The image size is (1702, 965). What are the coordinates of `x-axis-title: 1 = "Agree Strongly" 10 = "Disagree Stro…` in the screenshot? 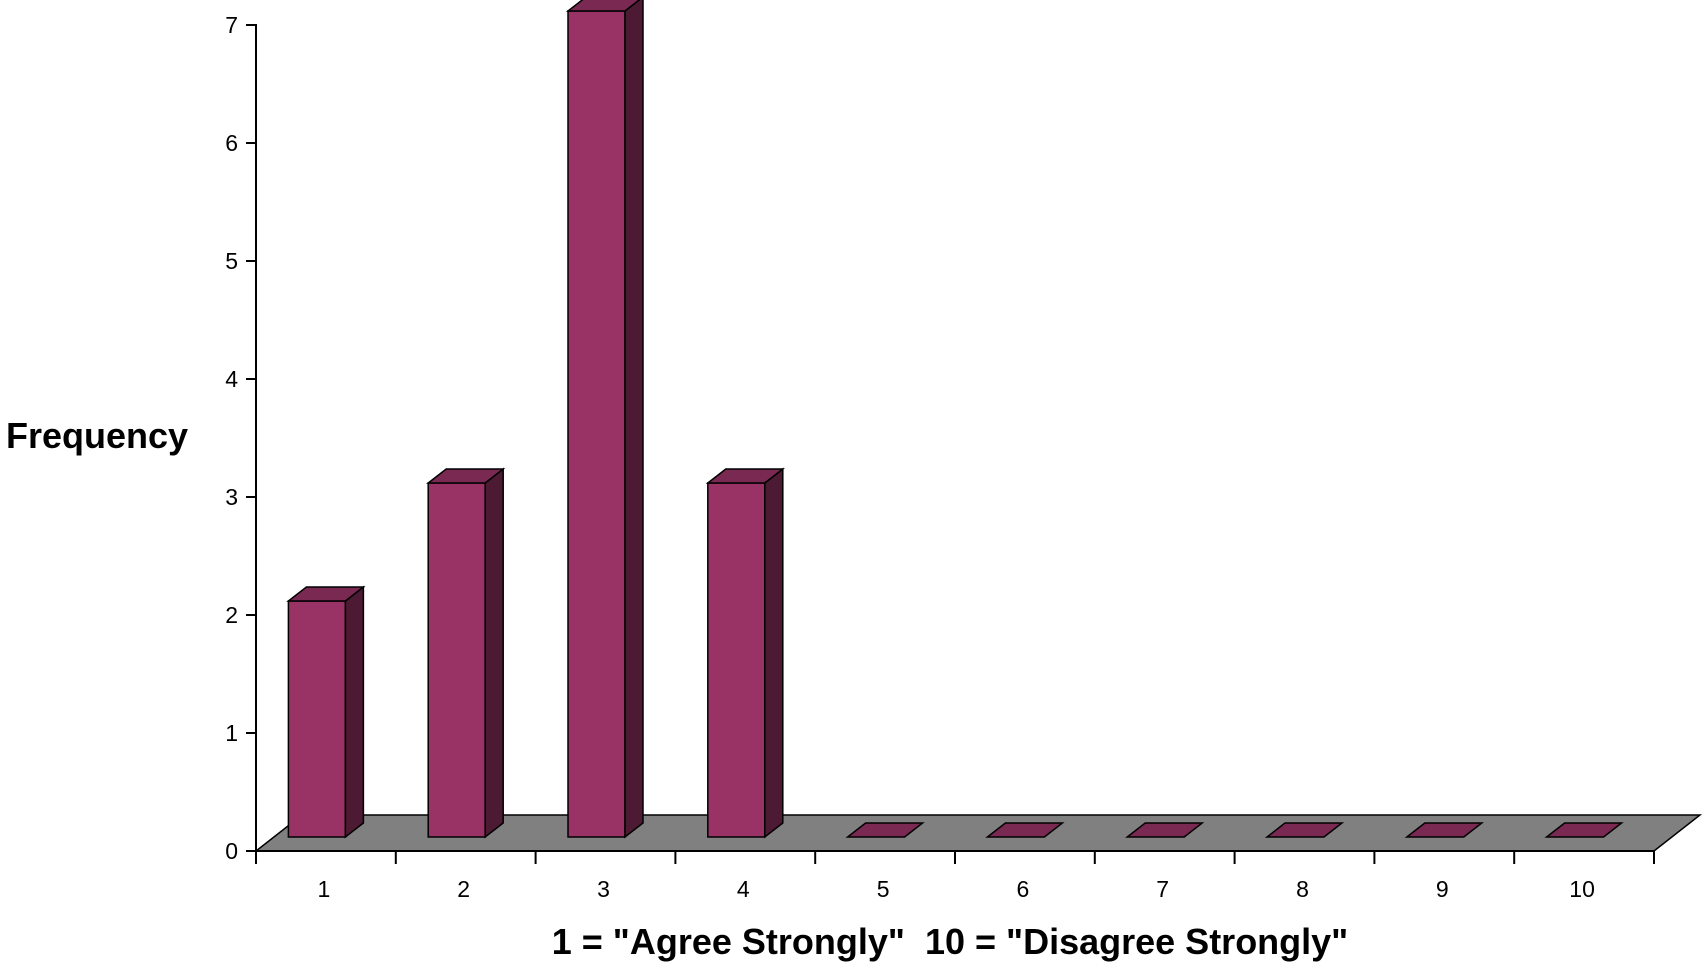 It's located at (950, 941).